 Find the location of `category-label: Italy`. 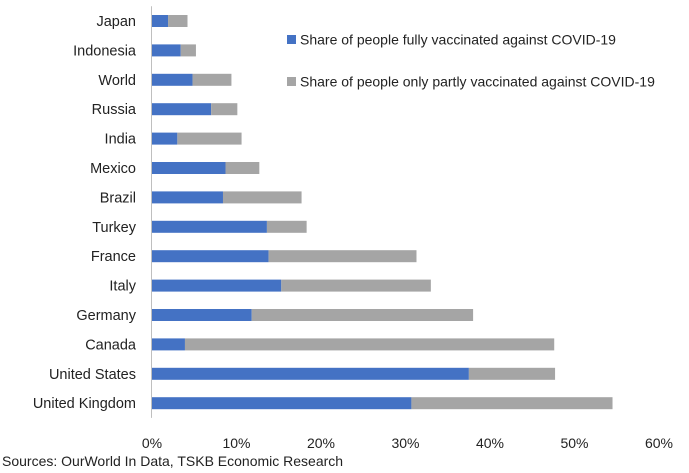

category-label: Italy is located at coordinates (122, 287).